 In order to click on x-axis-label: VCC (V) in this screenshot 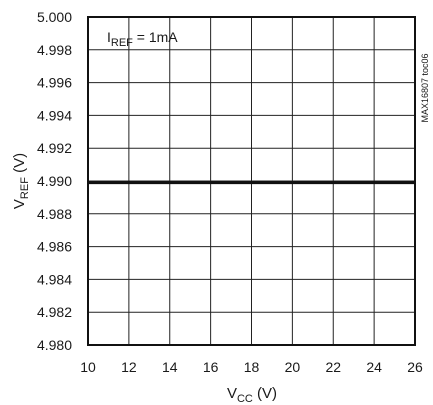, I will do `click(252, 395)`.